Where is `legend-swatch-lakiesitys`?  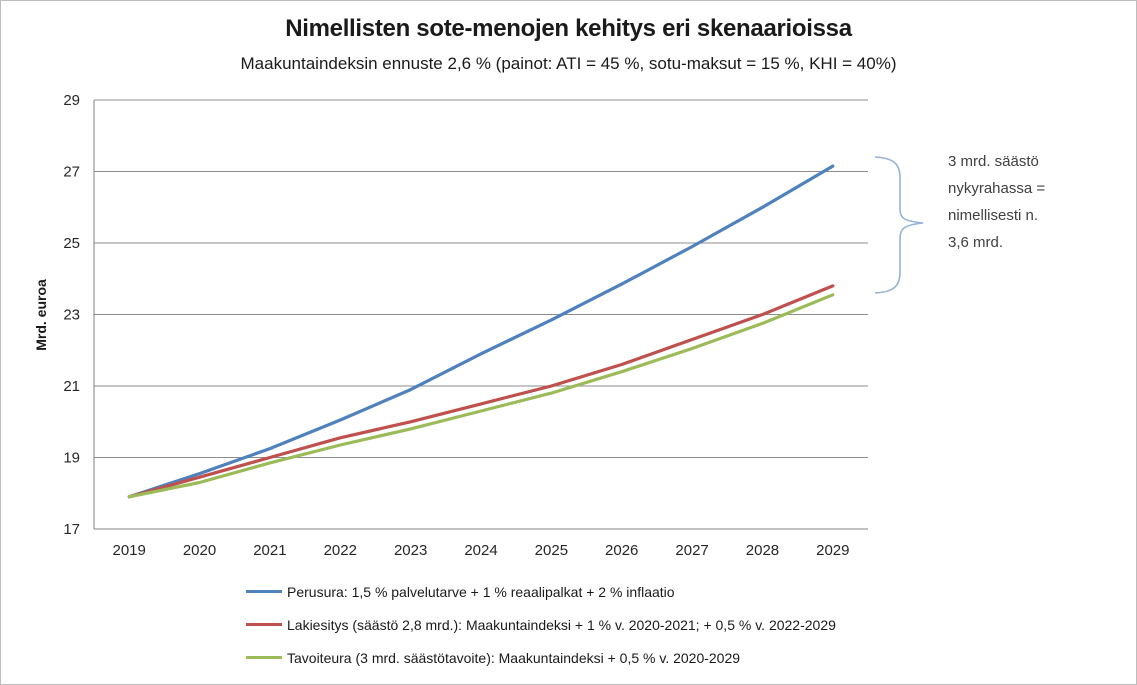
legend-swatch-lakiesitys is located at coordinates (264, 624).